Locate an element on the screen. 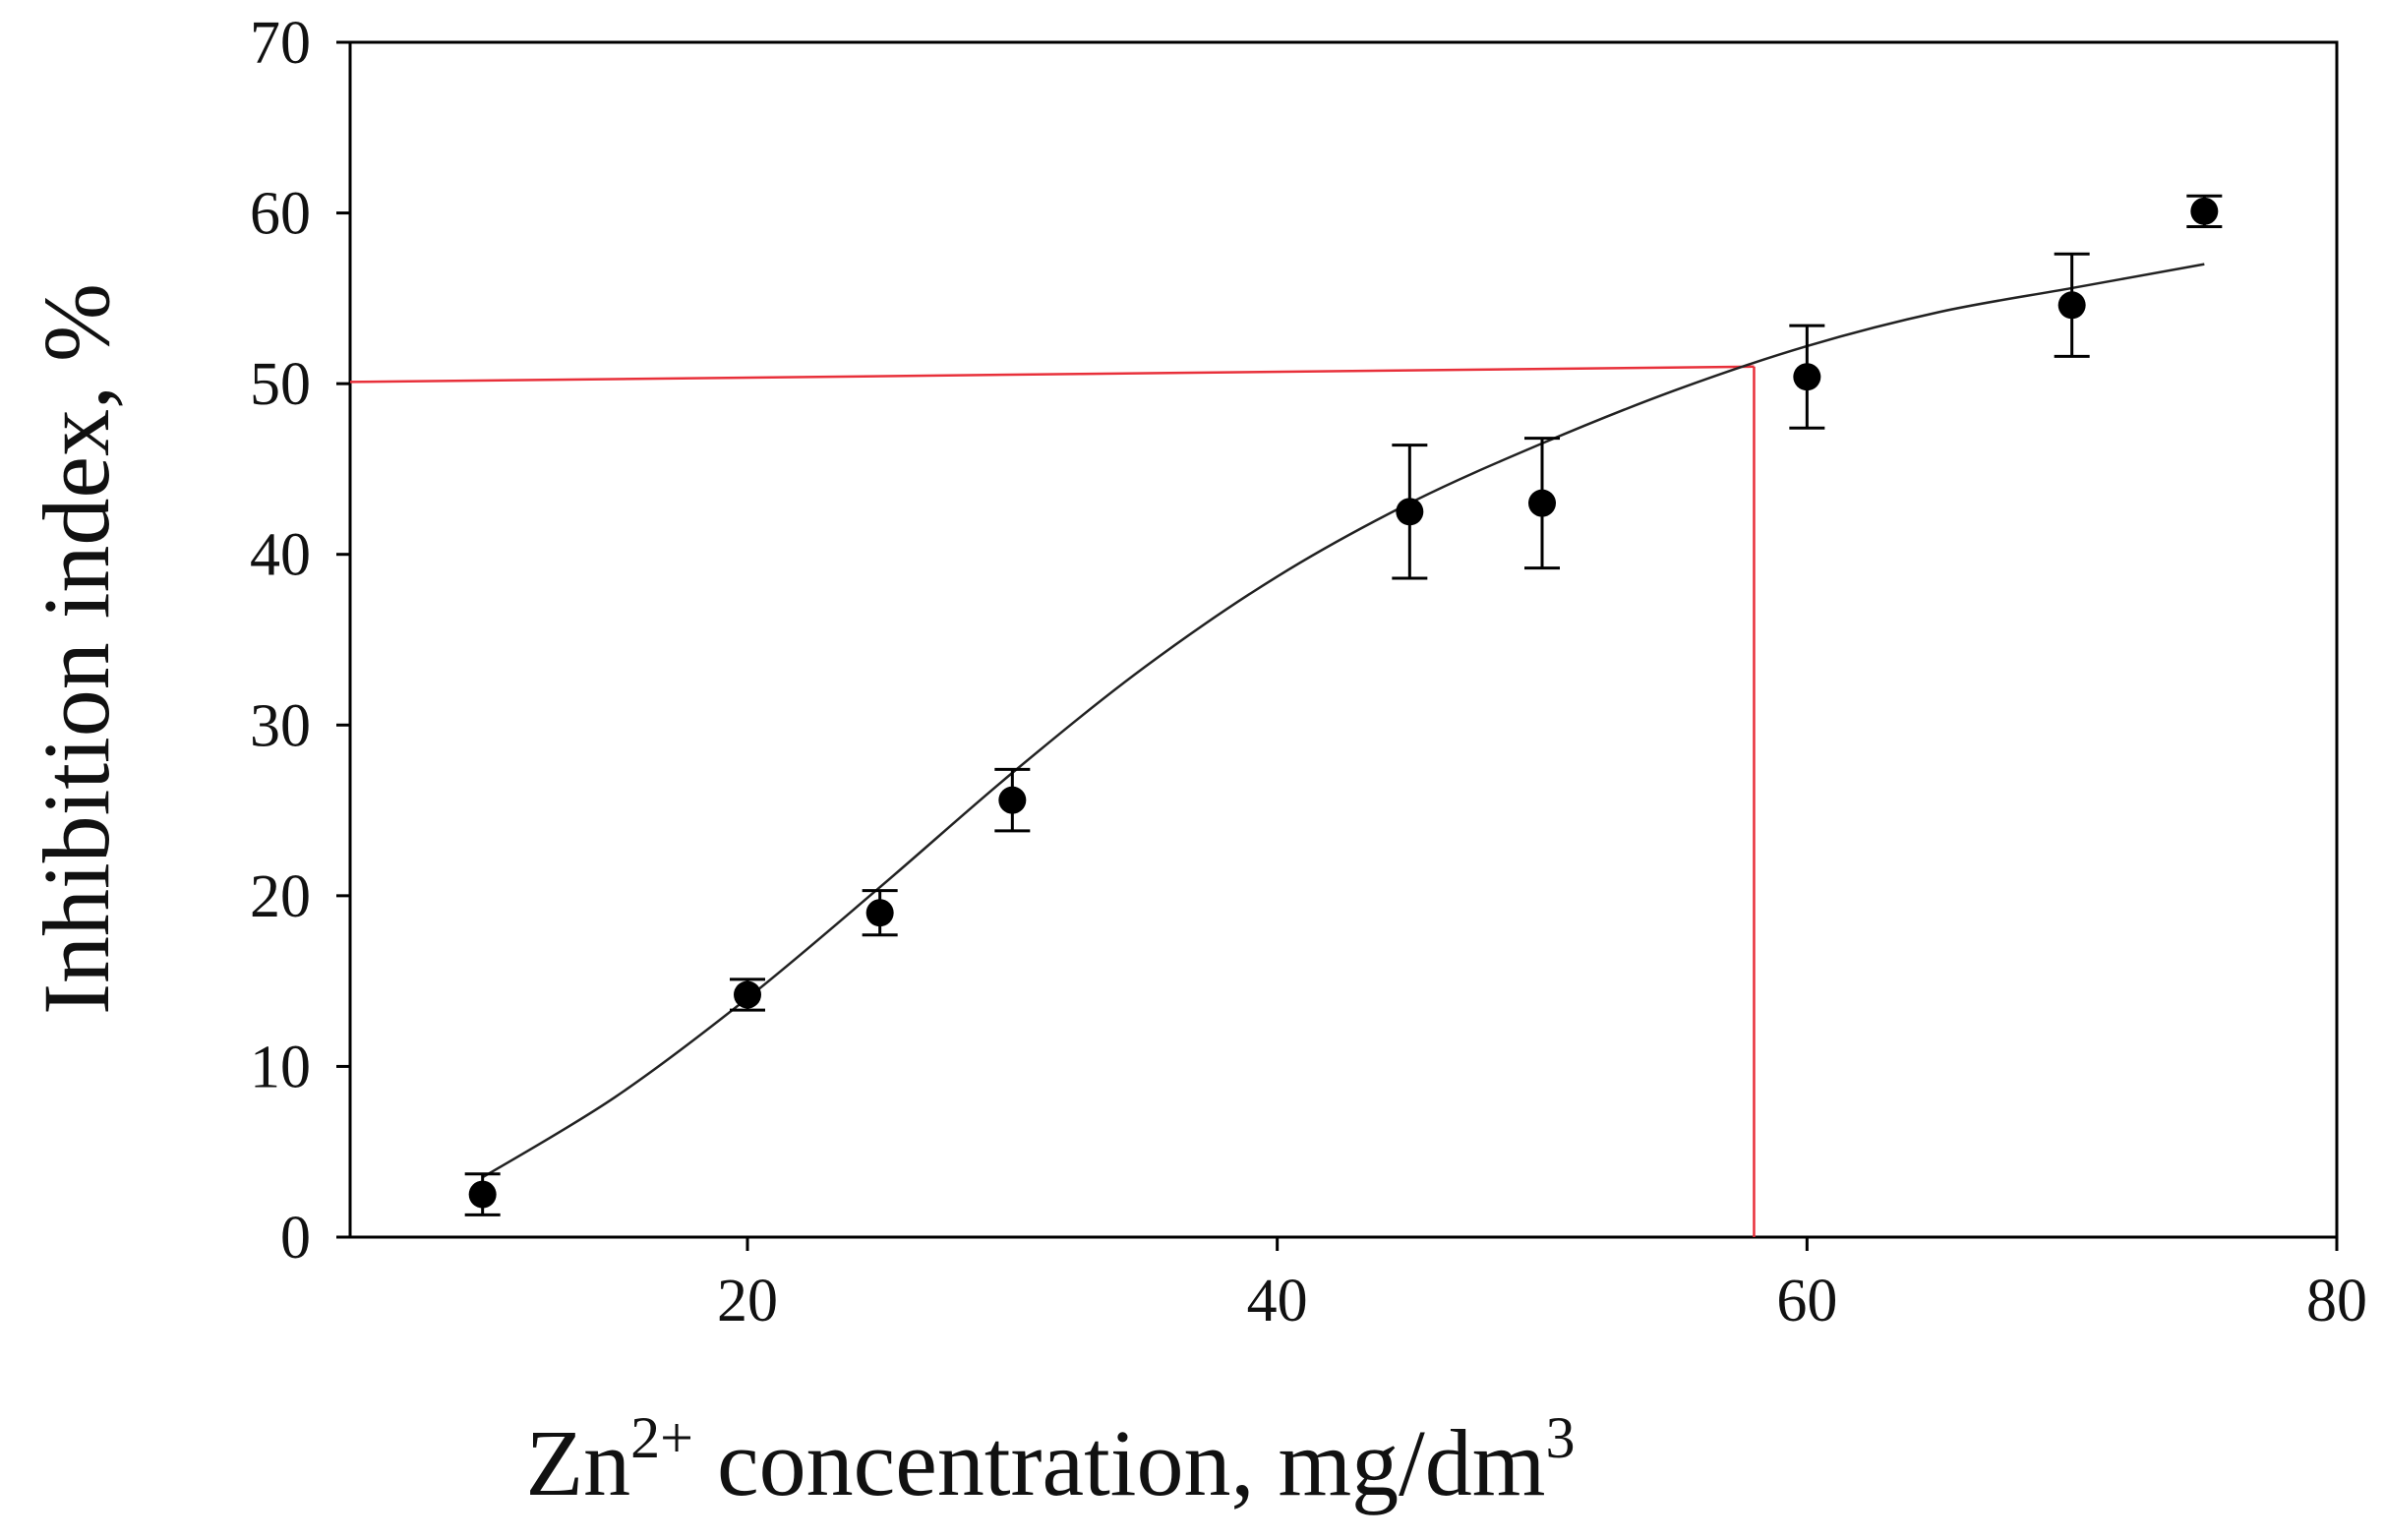 This screenshot has width=2384, height=1540. ec50-horizontal-line is located at coordinates (1052, 375).